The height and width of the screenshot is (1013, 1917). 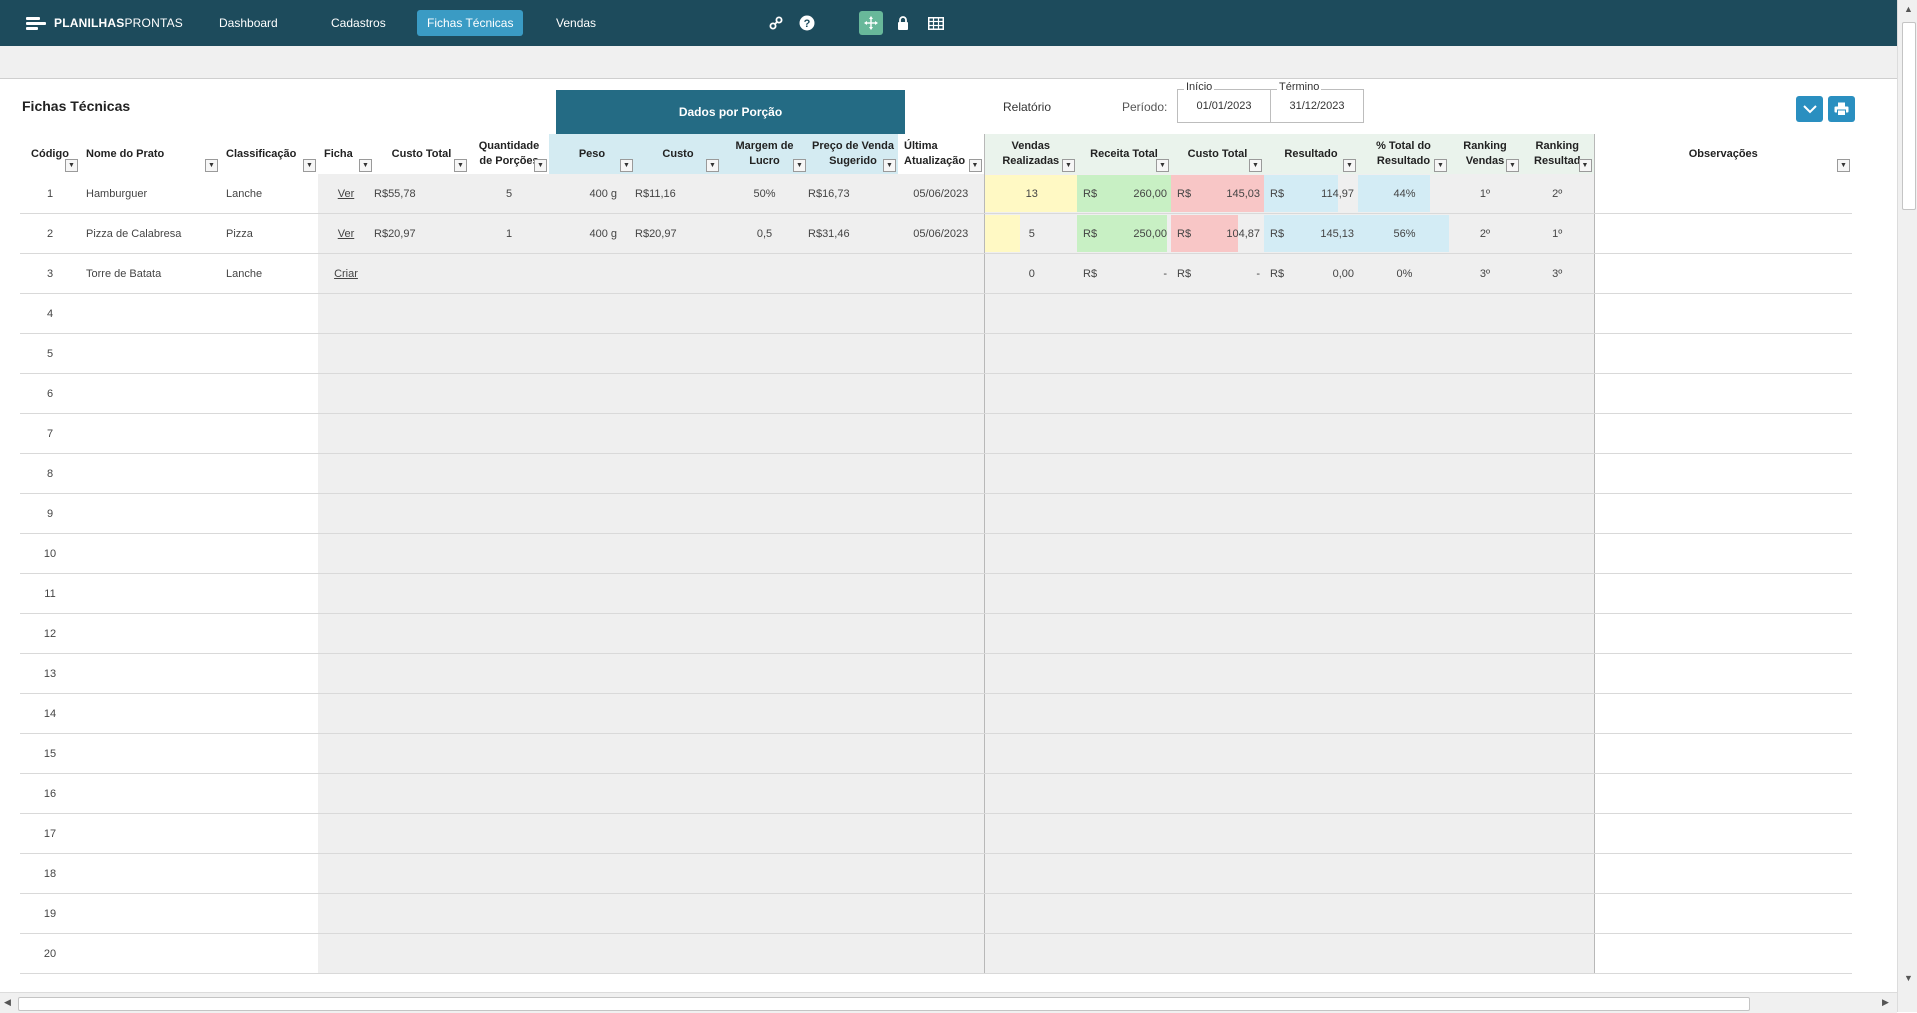 I want to click on expand-button, so click(x=1809, y=109).